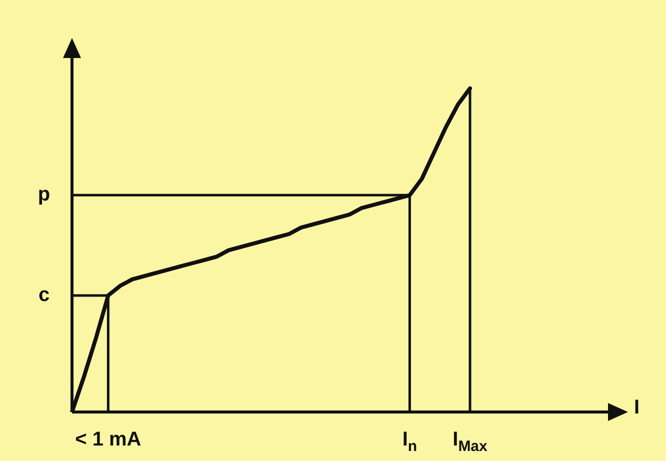  Describe the element at coordinates (44, 195) in the screenshot. I see `ref-line-label: p` at that location.